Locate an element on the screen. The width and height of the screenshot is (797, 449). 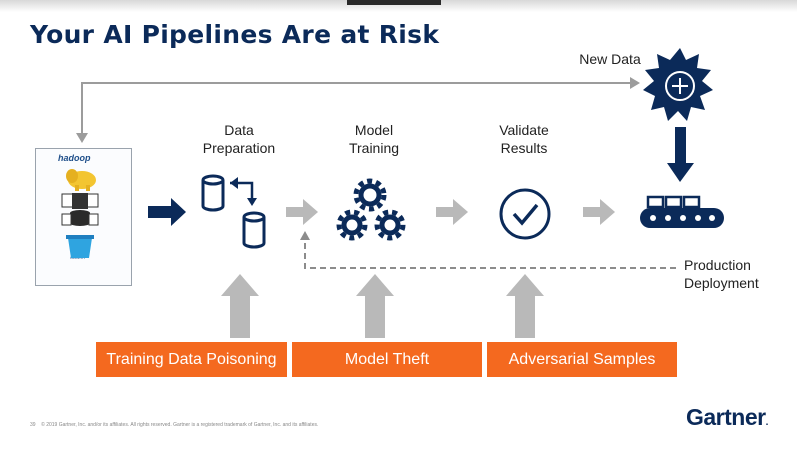
stage-label-validate-results: Validate Results is located at coordinates (524, 139).